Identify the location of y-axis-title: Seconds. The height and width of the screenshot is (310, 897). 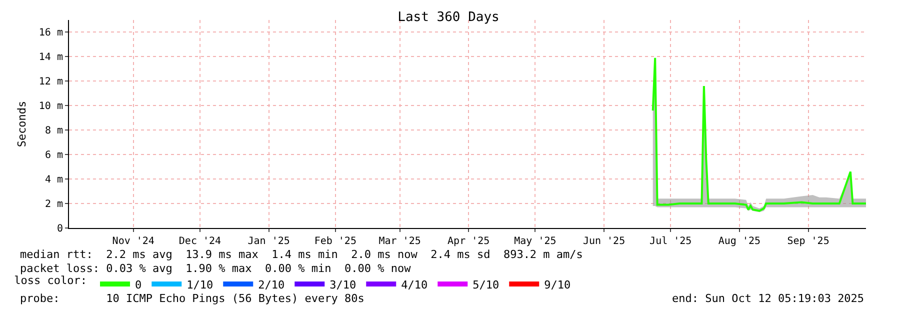
(22, 124).